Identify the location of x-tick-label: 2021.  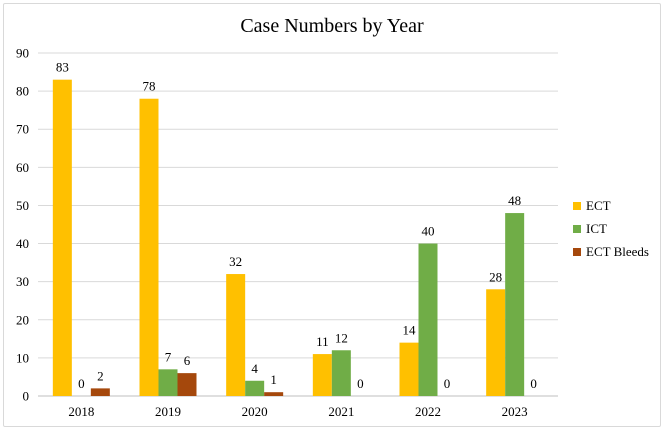
(341, 411).